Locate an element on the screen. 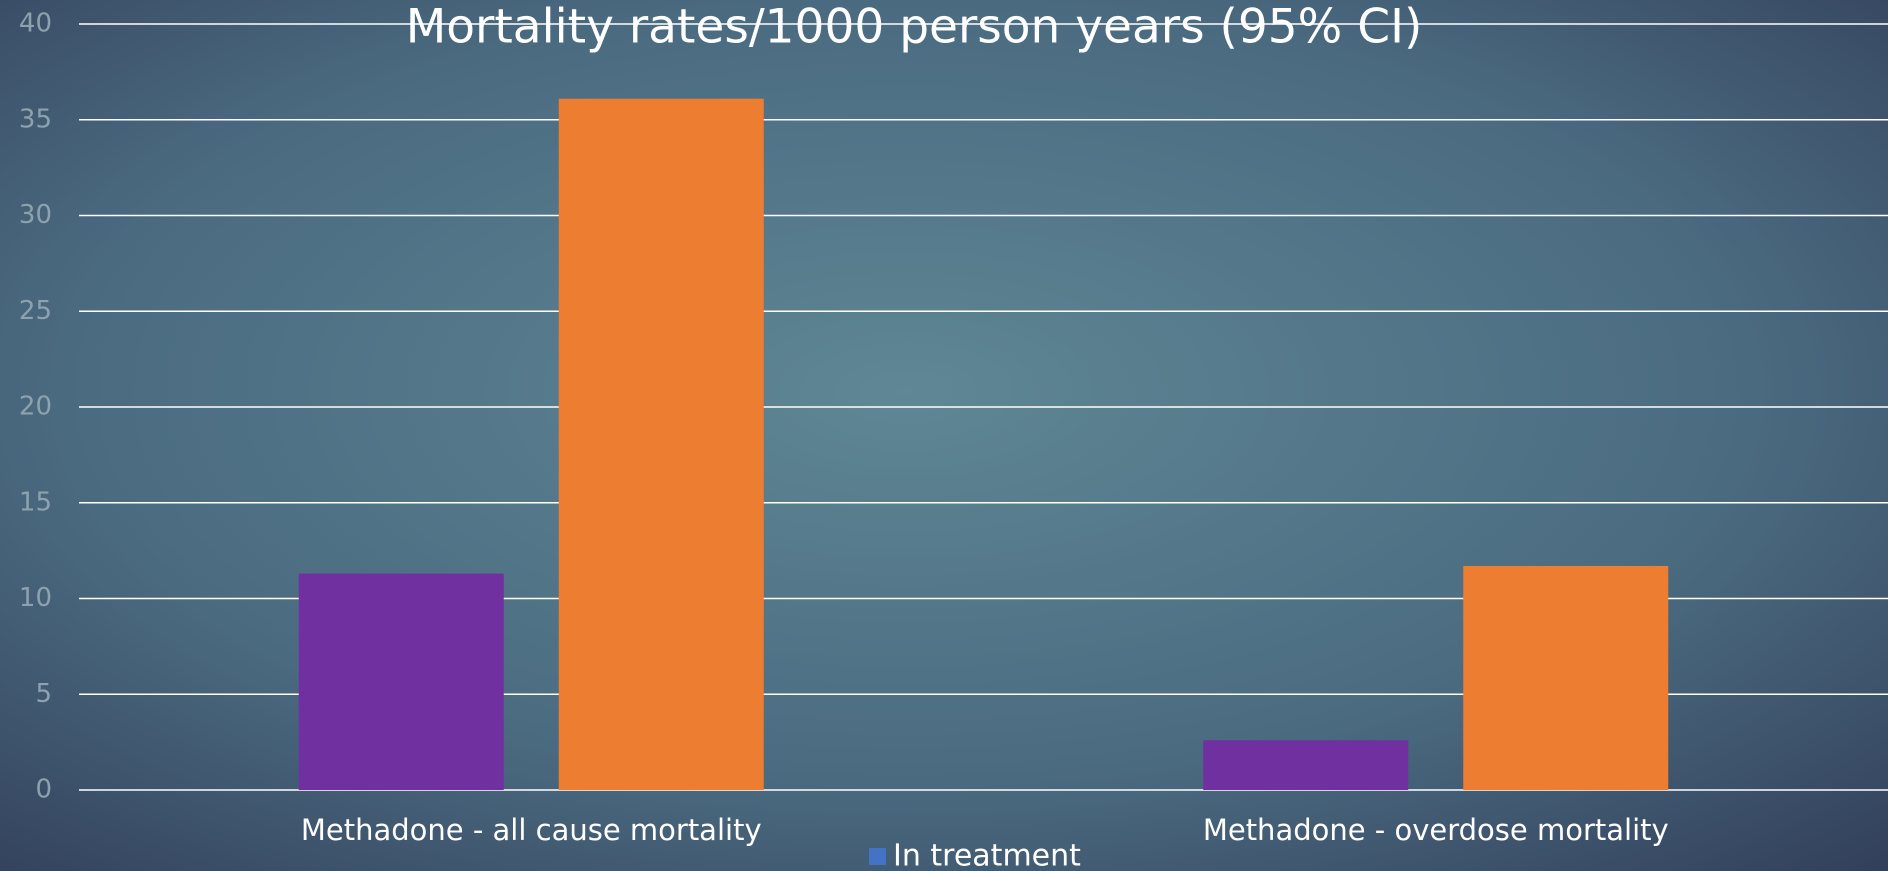 The height and width of the screenshot is (871, 1888). y-tick-label: 5 is located at coordinates (43, 694).